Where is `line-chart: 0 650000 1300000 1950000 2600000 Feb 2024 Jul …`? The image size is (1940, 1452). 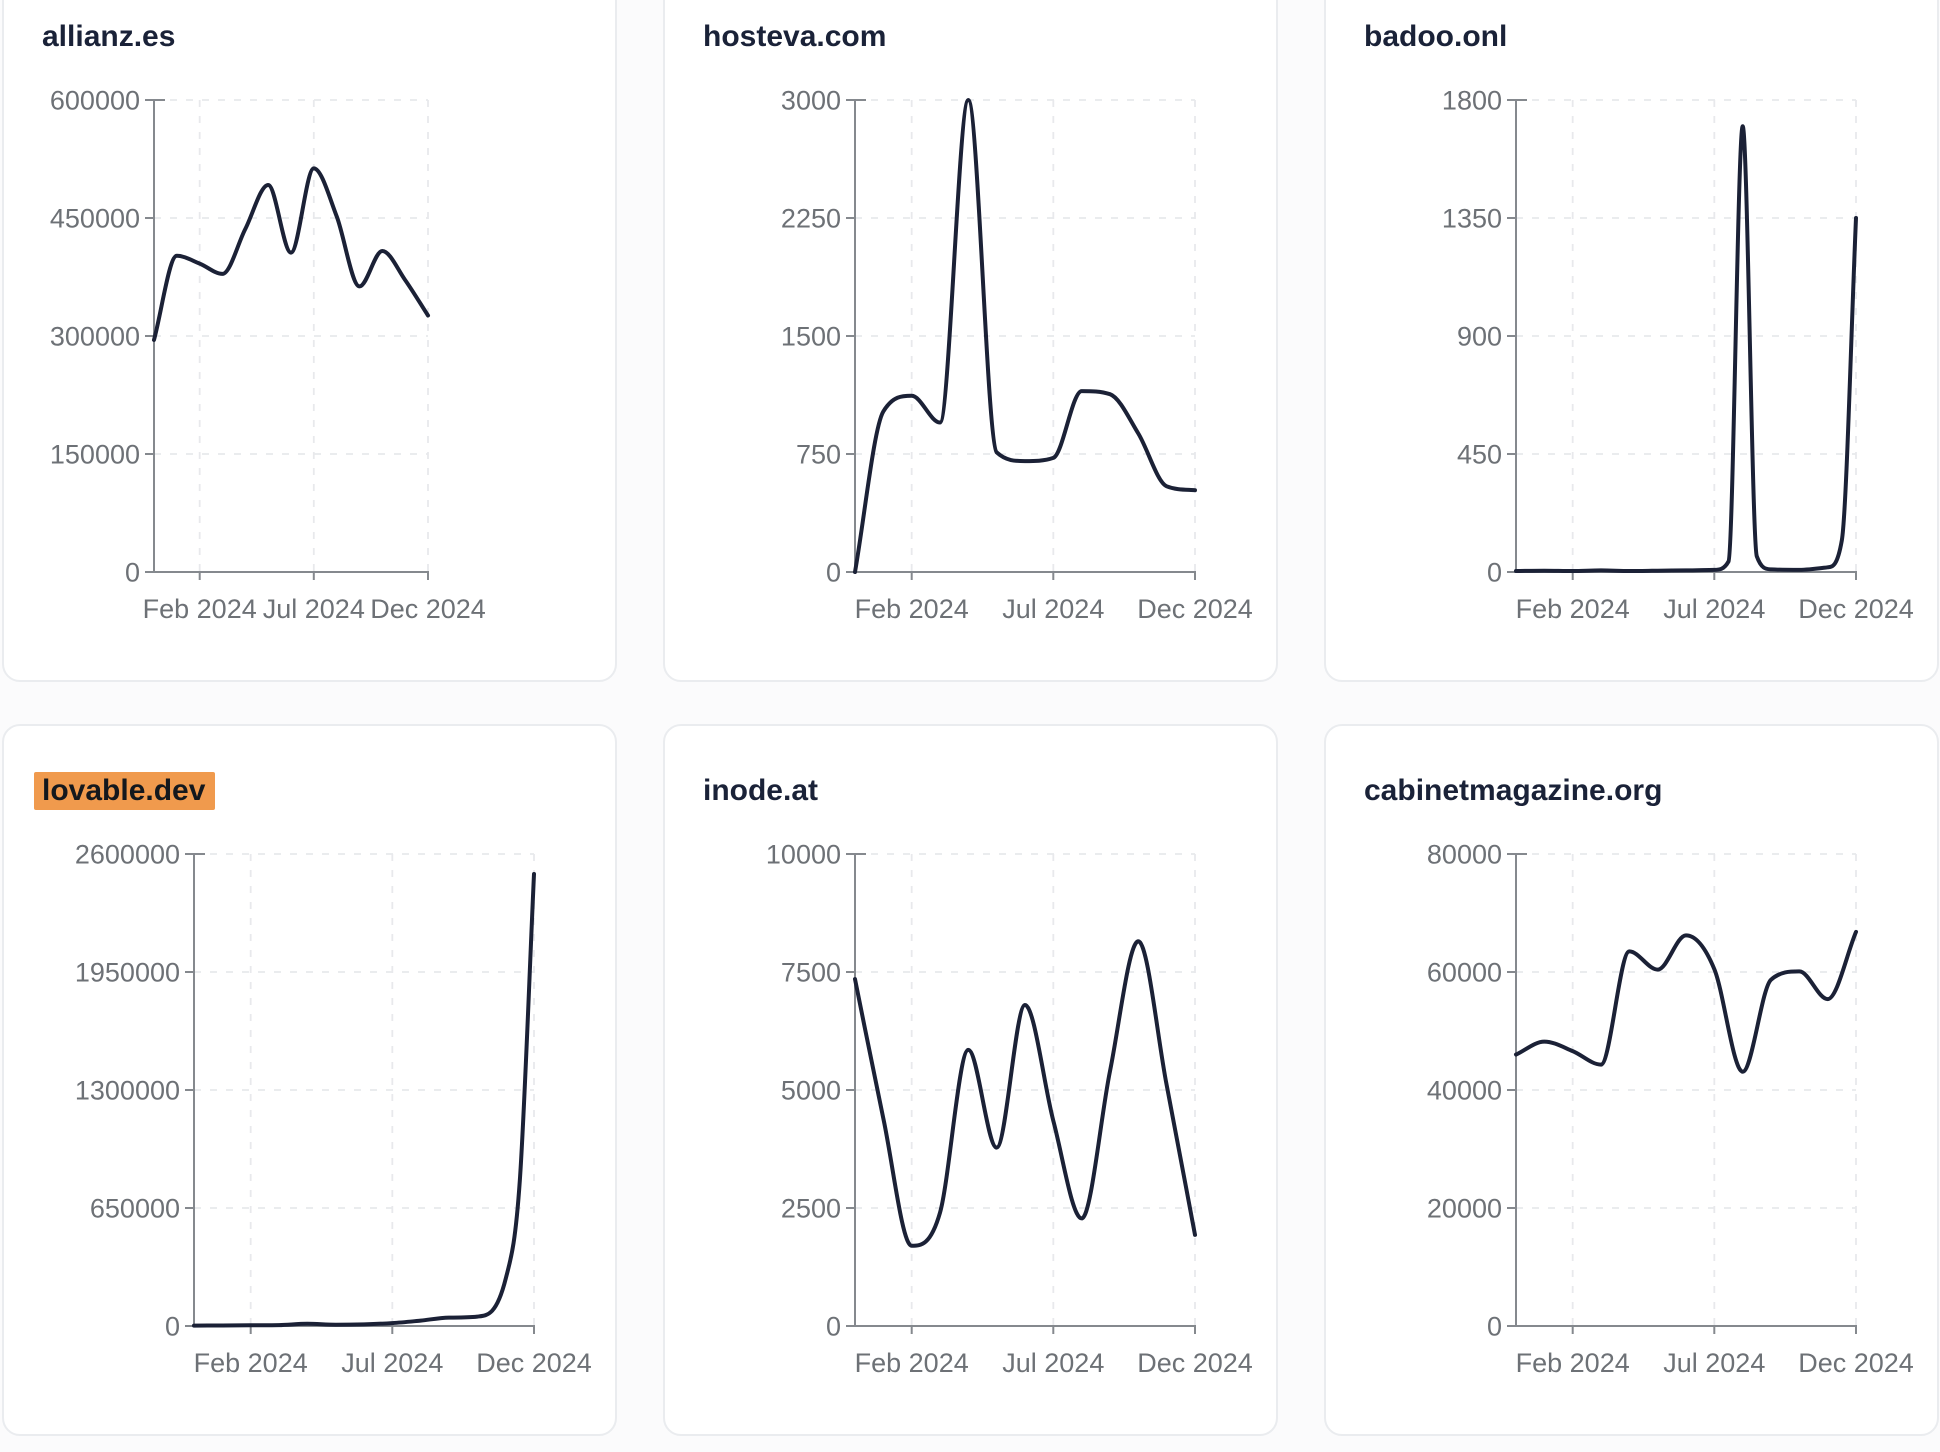
line-chart: 0 650000 1300000 1950000 2600000 Feb 2024 Jul … is located at coordinates (333, 1109).